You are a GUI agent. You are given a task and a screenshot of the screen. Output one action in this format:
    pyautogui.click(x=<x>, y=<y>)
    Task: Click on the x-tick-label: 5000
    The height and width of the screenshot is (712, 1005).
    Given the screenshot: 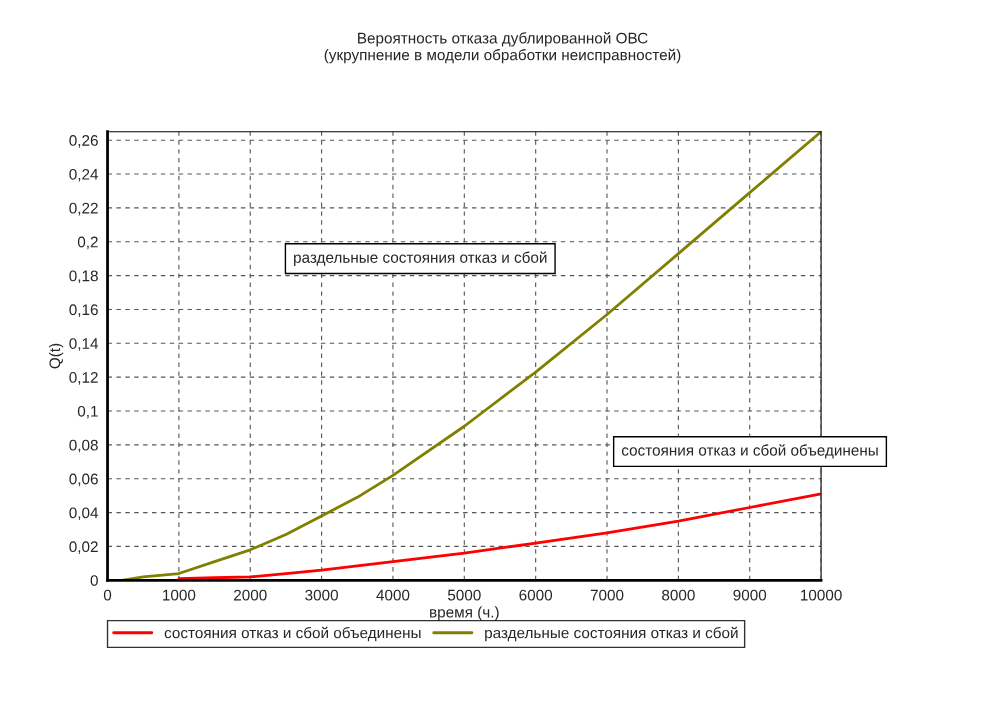 What is the action you would take?
    pyautogui.click(x=464, y=595)
    